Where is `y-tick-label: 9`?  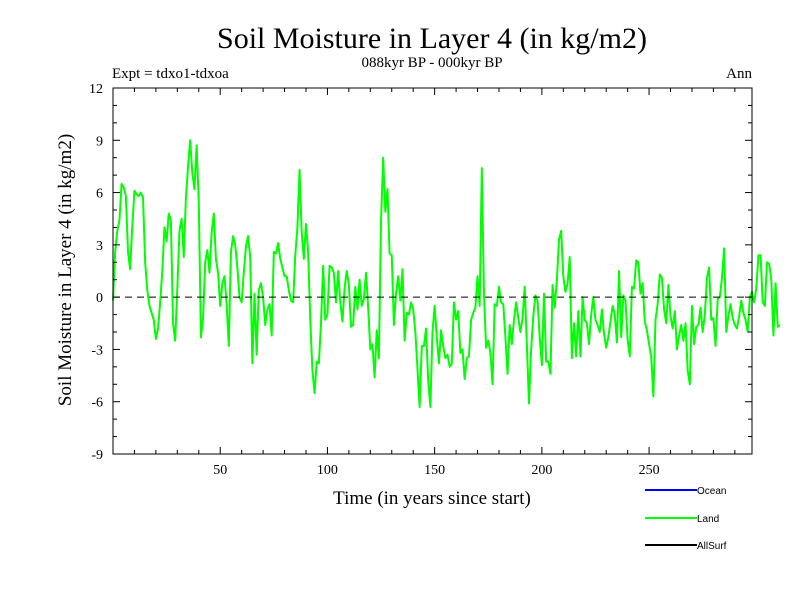 y-tick-label: 9 is located at coordinates (99, 141).